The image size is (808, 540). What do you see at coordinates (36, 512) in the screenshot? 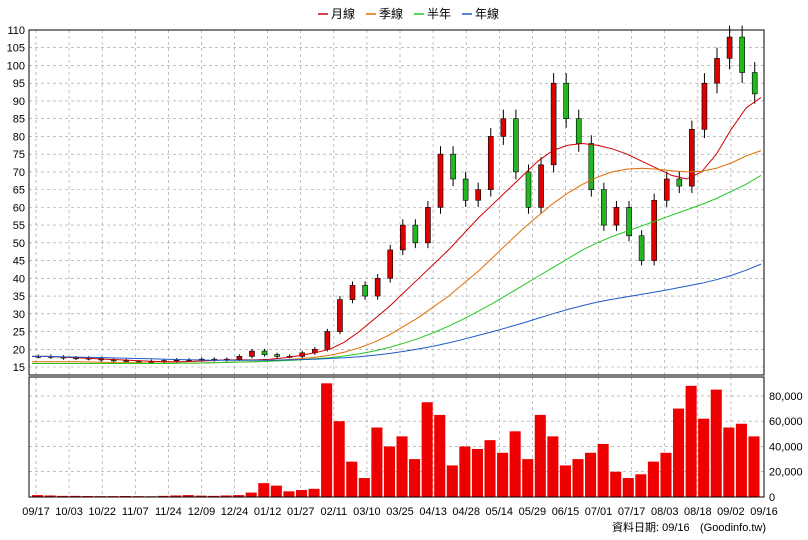
I see `date-tick-label: 09/17` at bounding box center [36, 512].